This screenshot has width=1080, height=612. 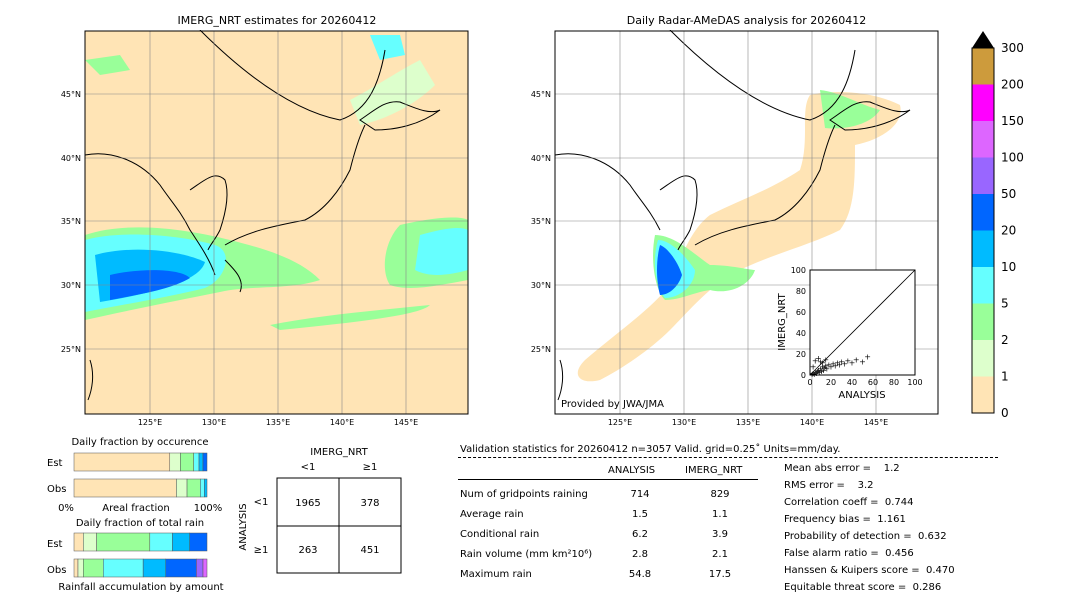 What do you see at coordinates (640, 534) in the screenshot?
I see `stat-analysis-value: 6.2` at bounding box center [640, 534].